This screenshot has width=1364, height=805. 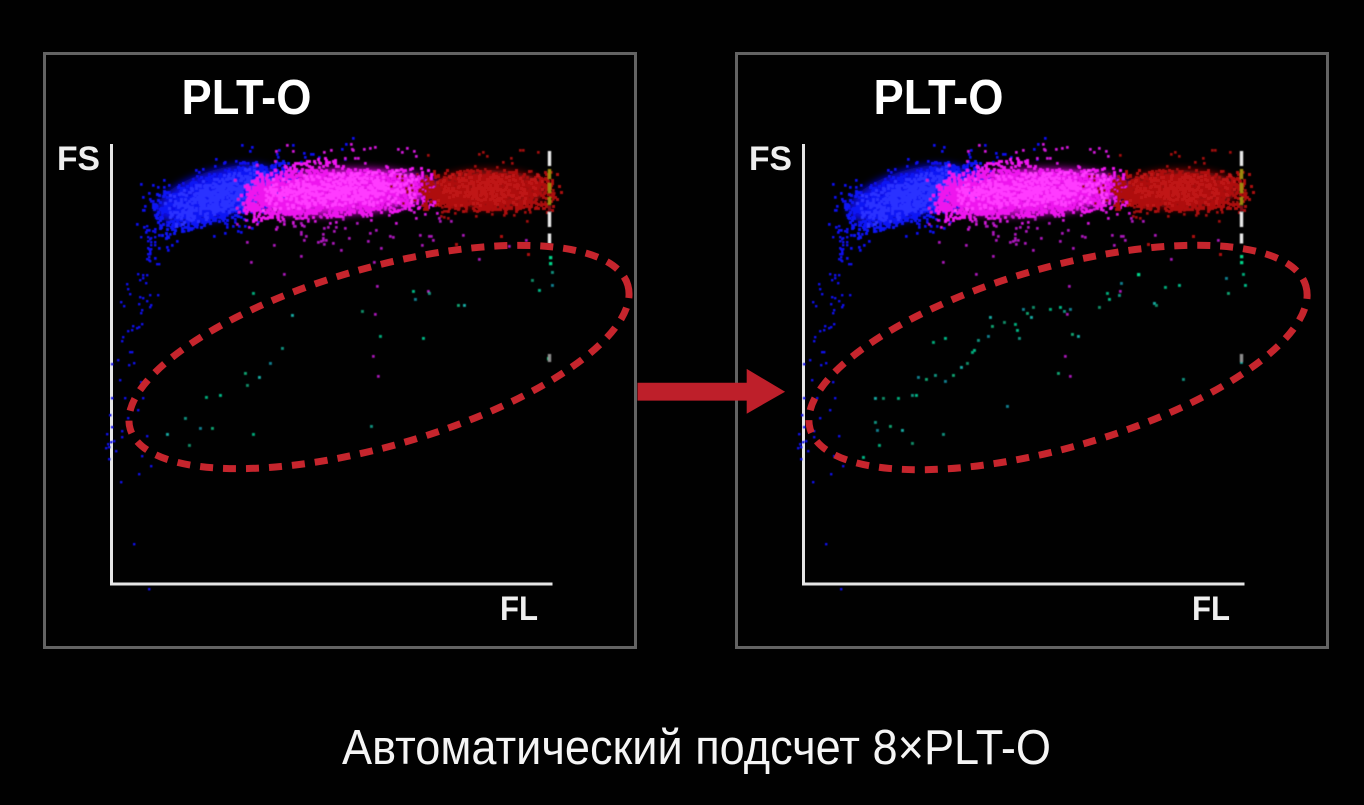 What do you see at coordinates (696, 748) in the screenshot?
I see `svg-text: Автоматический подсчет 8×PLT-O` at bounding box center [696, 748].